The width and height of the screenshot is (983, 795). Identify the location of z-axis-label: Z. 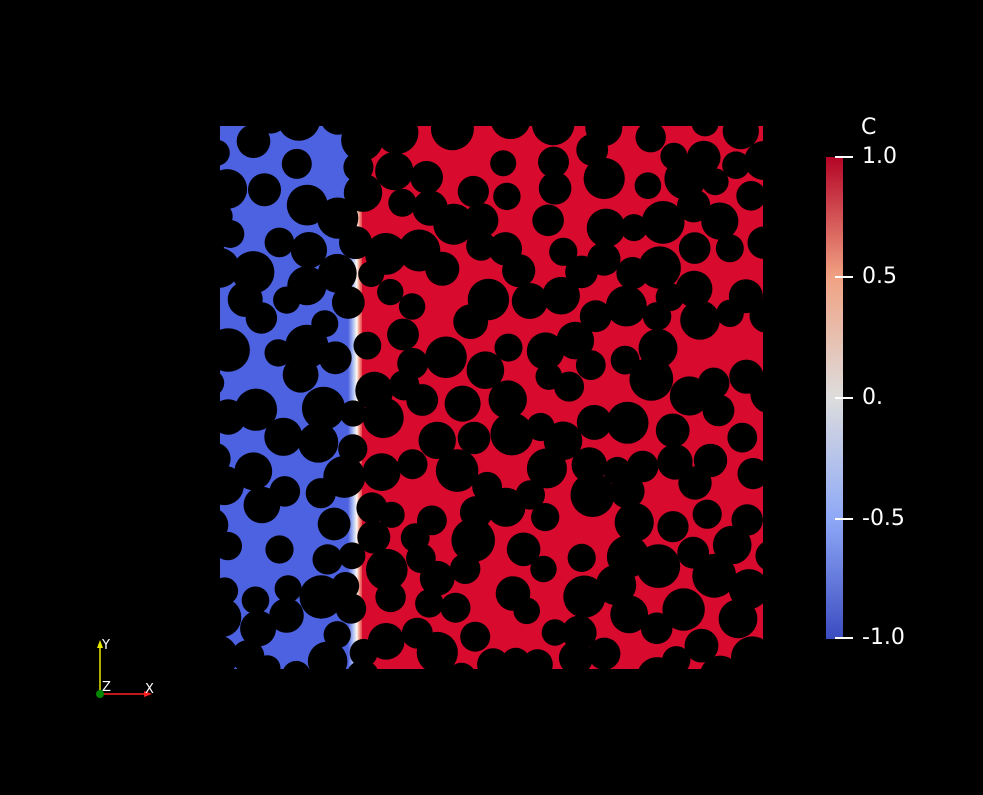
(106, 687).